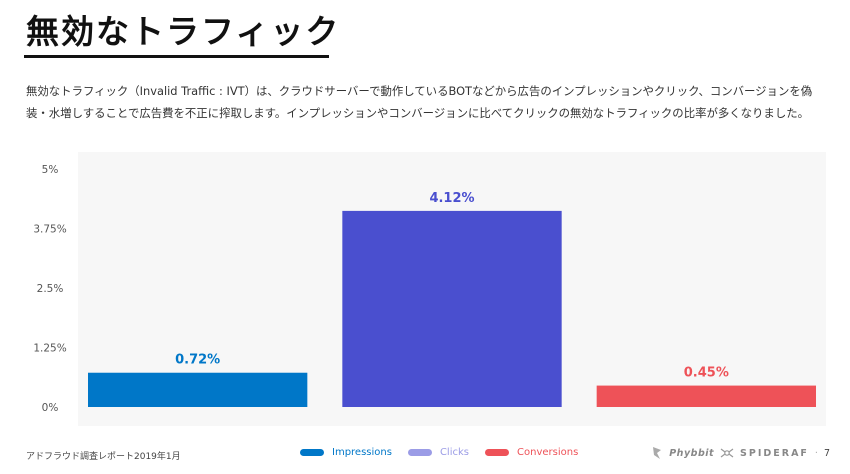 The image size is (850, 474). Describe the element at coordinates (451, 309) in the screenshot. I see `bar-clicks` at that location.